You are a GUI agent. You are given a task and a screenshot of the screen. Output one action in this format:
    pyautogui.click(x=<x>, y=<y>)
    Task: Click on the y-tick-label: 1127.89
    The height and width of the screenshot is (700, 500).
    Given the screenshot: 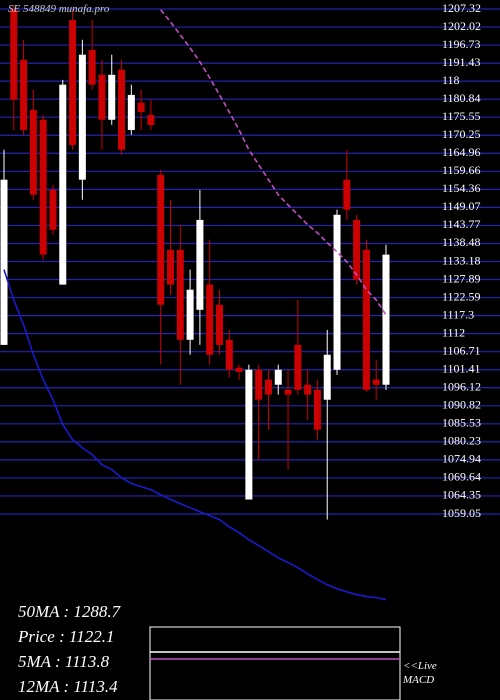 What is the action you would take?
    pyautogui.click(x=461, y=278)
    